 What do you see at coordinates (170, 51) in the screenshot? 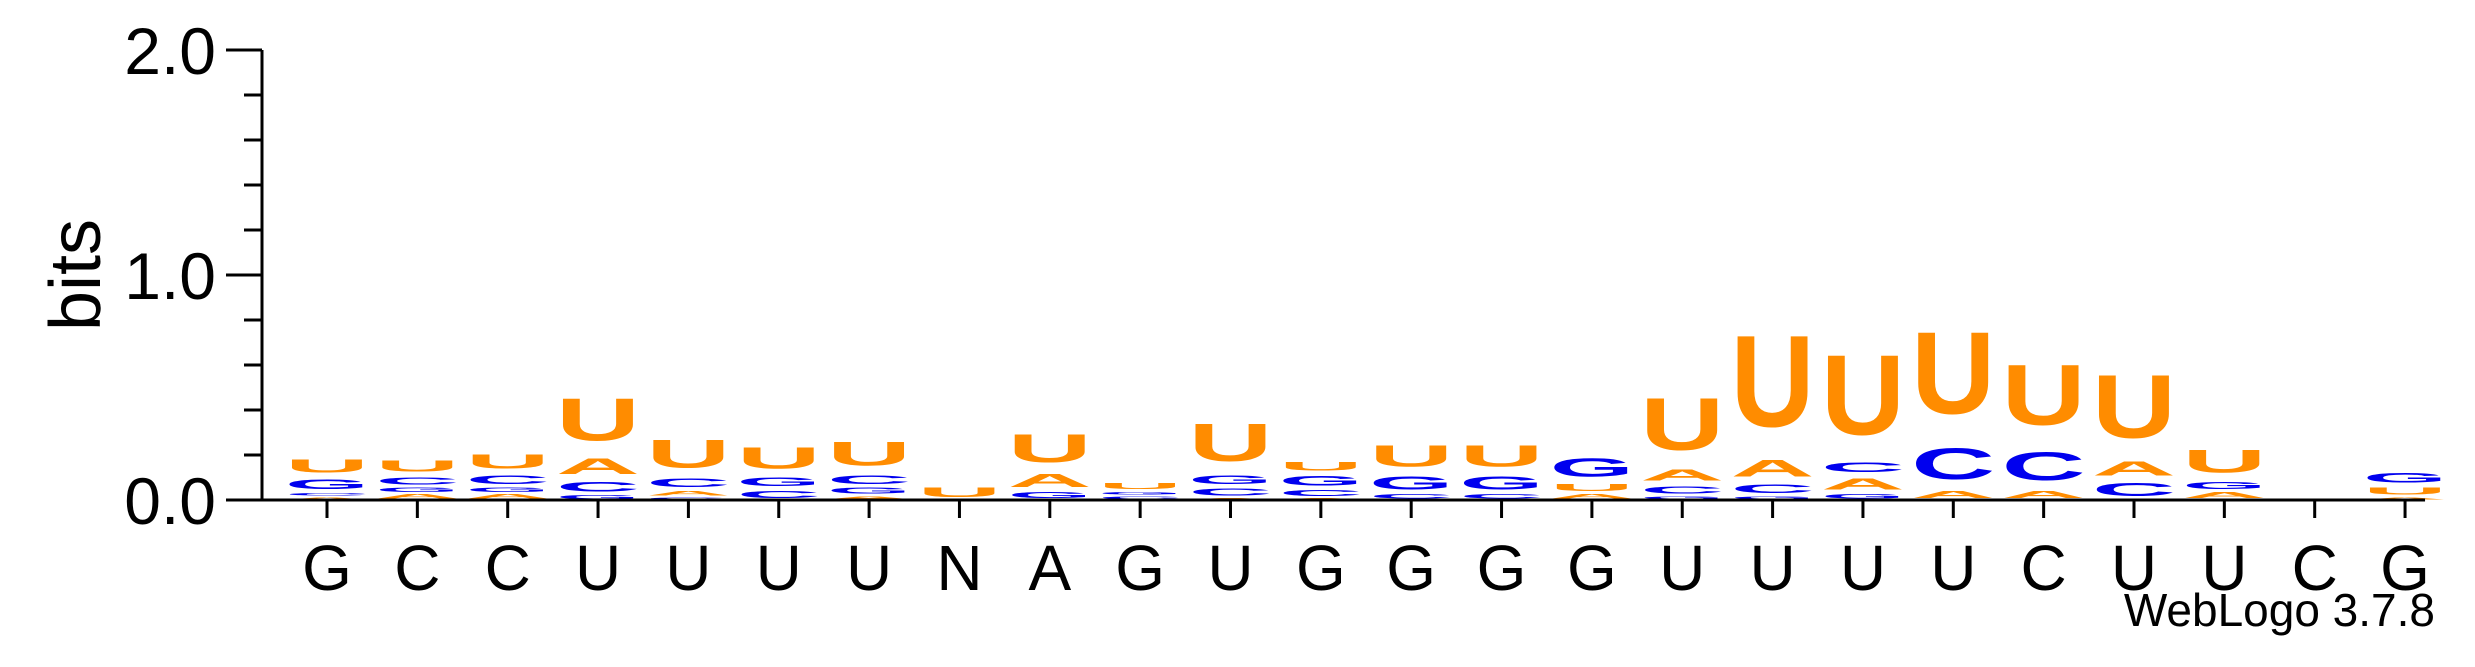
I see `y-tick-label: 2.0` at bounding box center [170, 51].